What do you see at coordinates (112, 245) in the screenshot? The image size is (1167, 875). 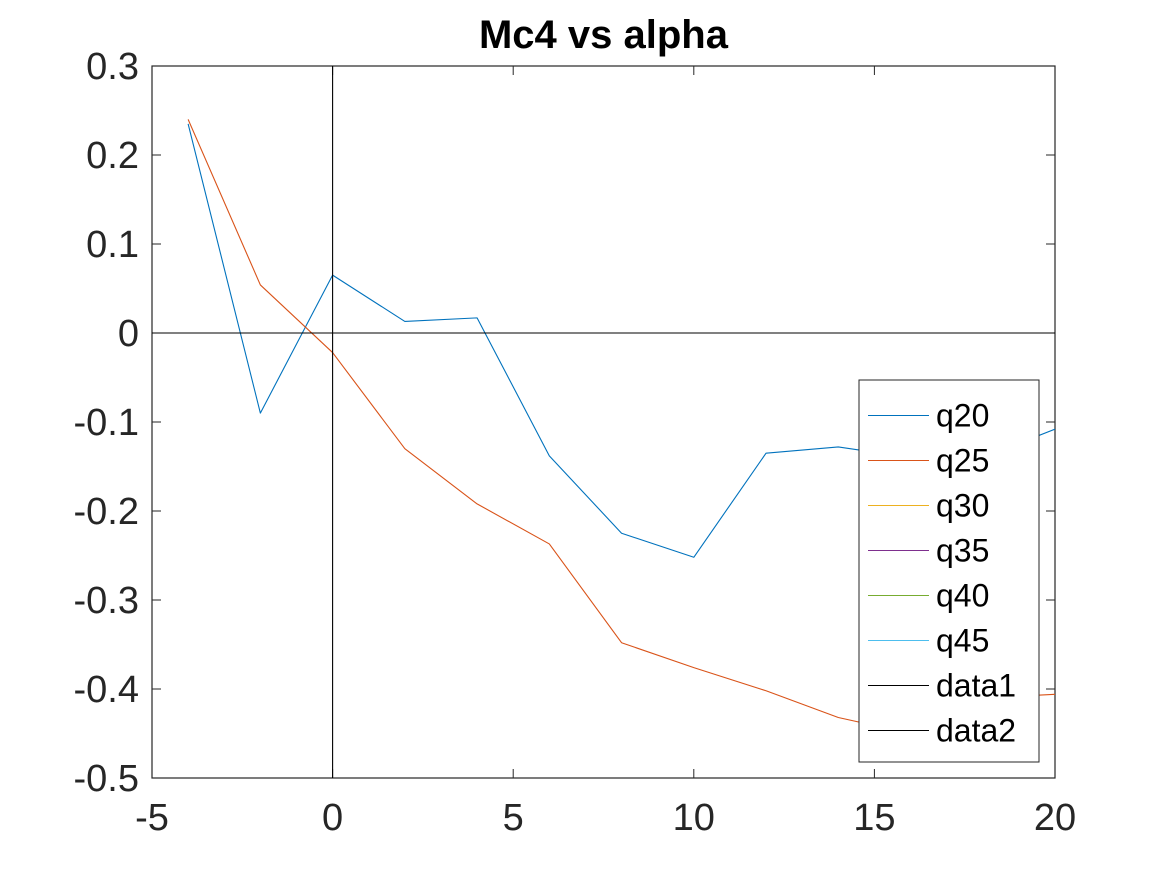 I see `y-tick-label: 0.1` at bounding box center [112, 245].